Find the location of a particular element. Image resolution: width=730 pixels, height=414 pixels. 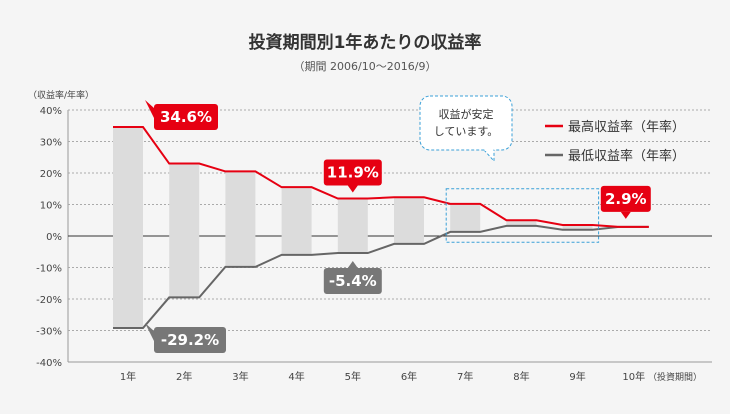

callout-label: 11.9% is located at coordinates (352, 176).